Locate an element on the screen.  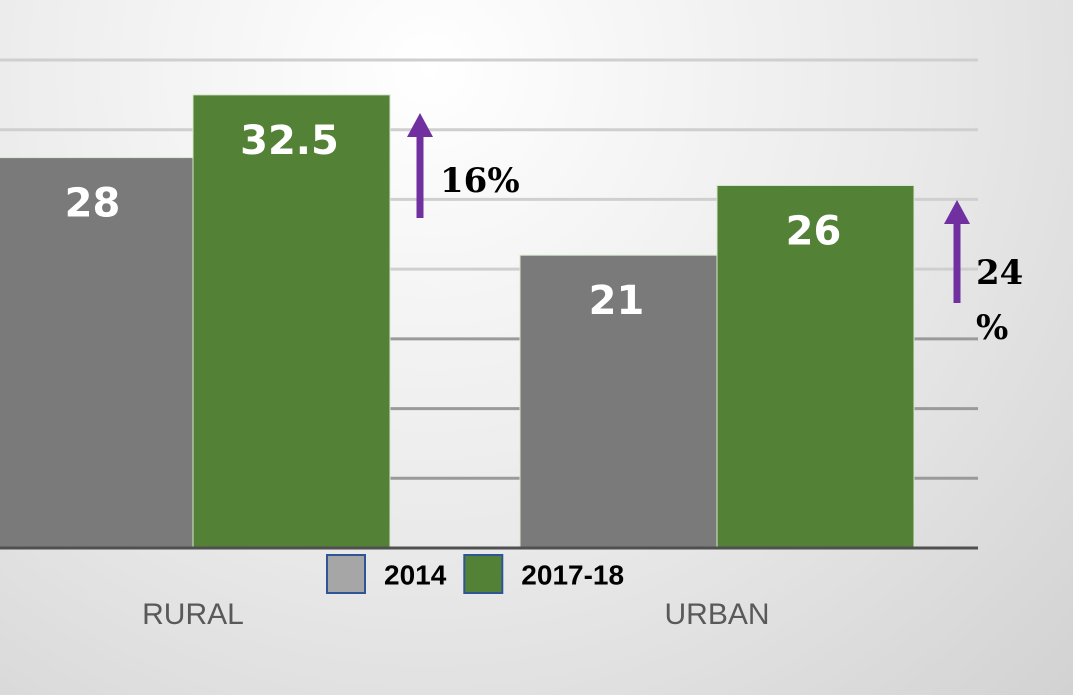
legend-label: 2014 is located at coordinates (415, 574).